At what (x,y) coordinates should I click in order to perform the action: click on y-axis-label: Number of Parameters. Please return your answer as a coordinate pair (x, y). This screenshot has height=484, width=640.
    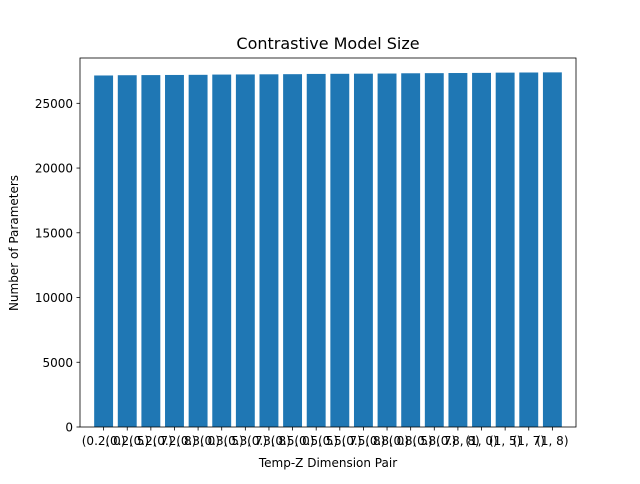
    Looking at the image, I should click on (14, 243).